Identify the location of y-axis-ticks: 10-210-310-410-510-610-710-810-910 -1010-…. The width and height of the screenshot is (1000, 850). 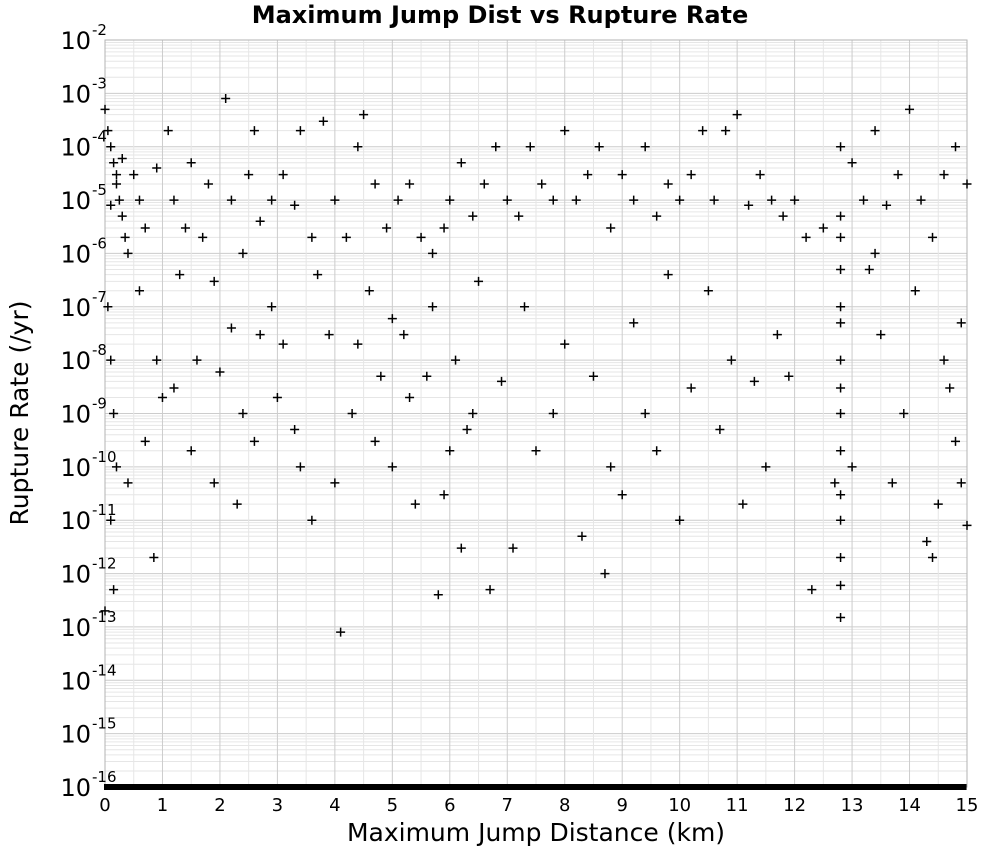
(88, 411).